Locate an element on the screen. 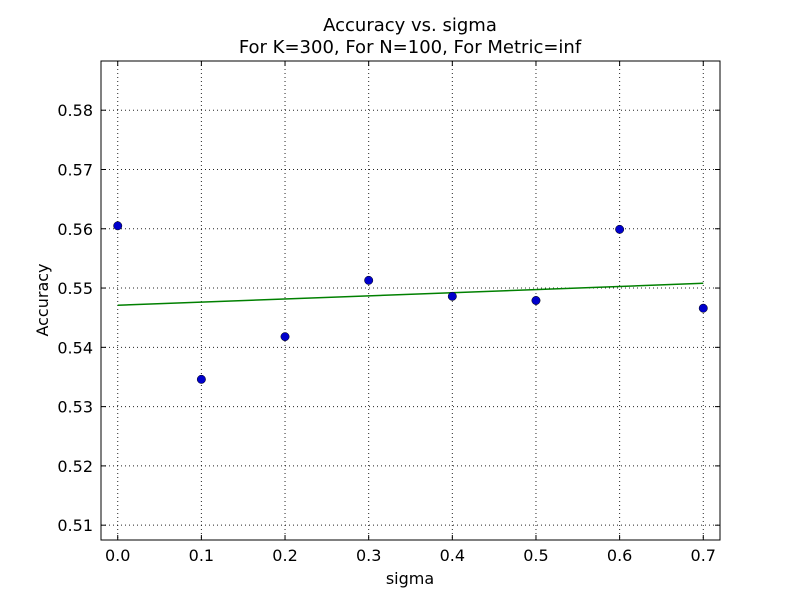  chart-subtitle: For K=300, For N=100, For Metric=inf is located at coordinates (410, 47).